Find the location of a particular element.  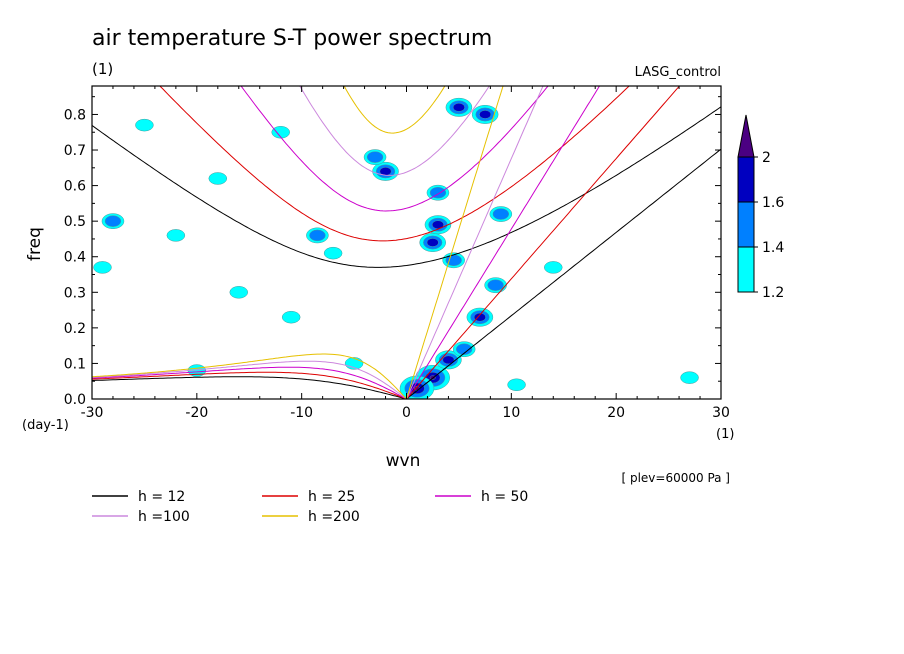

legend-label: h =200 is located at coordinates (334, 517).